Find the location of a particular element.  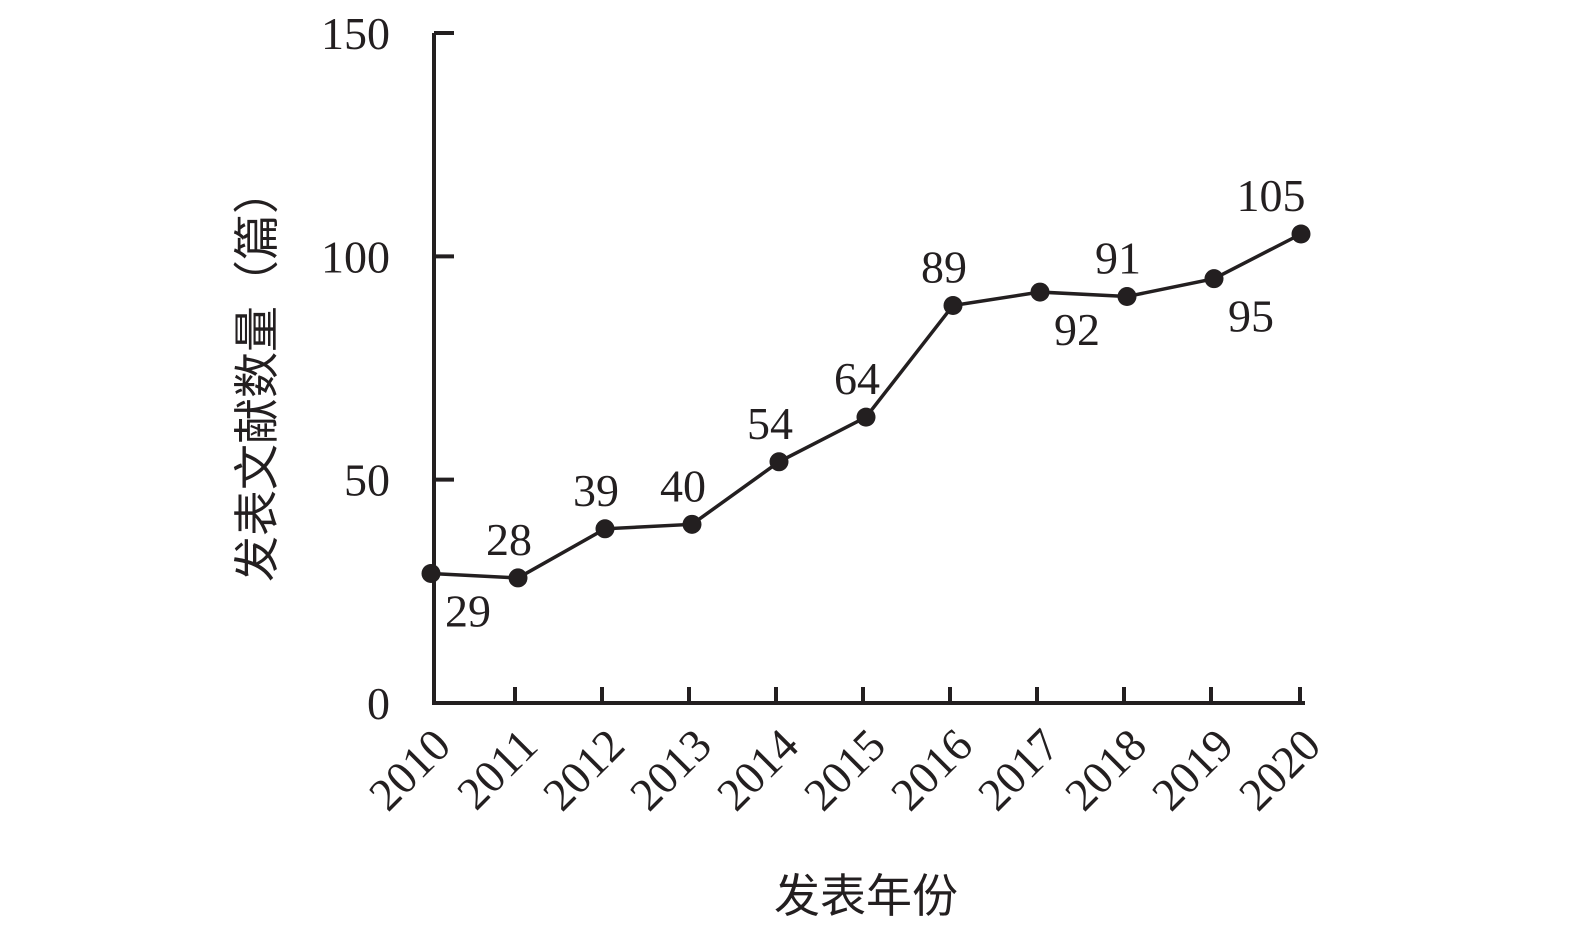

y-axis-title: 发表文献数量（篇） is located at coordinates (257, 375).